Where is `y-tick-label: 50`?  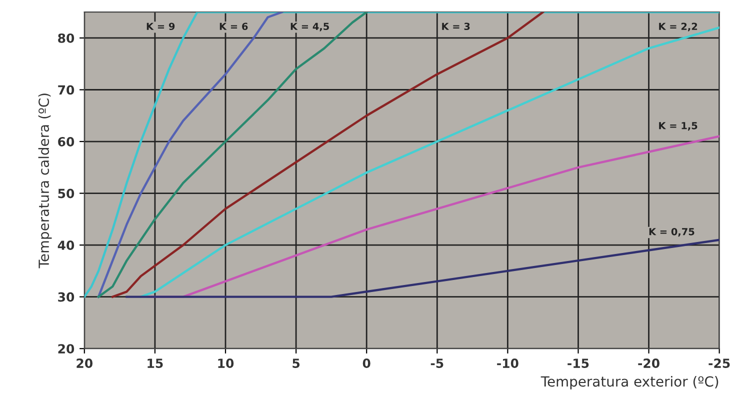 y-tick-label: 50 is located at coordinates (66, 193).